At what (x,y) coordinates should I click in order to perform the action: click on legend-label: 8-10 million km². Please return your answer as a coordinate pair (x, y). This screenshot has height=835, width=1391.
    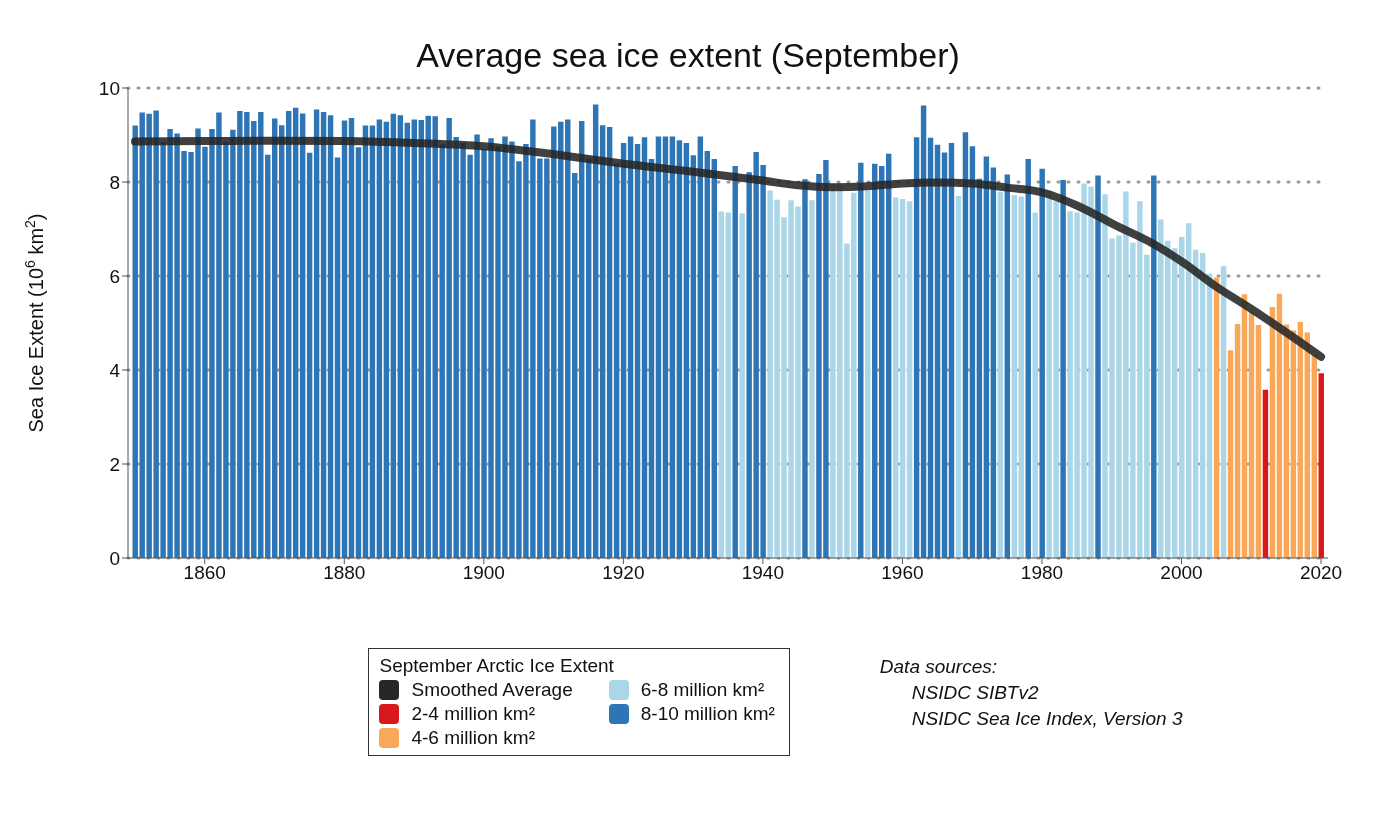
    Looking at the image, I should click on (707, 714).